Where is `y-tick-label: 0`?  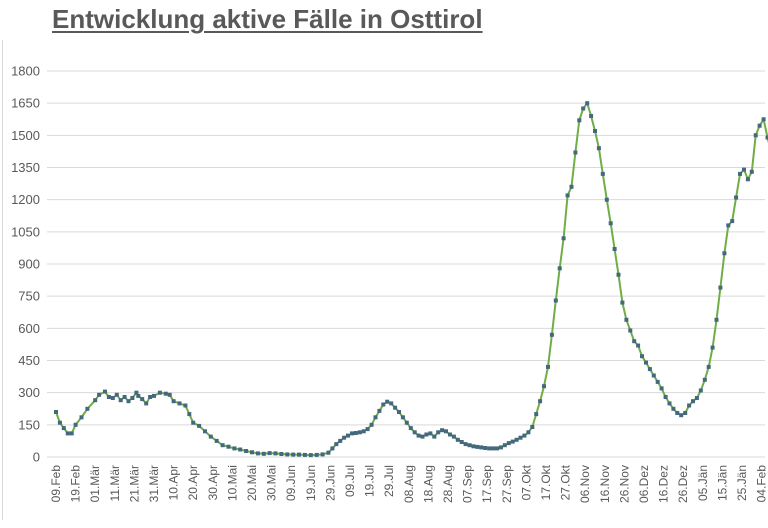
y-tick-label: 0 is located at coordinates (36, 457).